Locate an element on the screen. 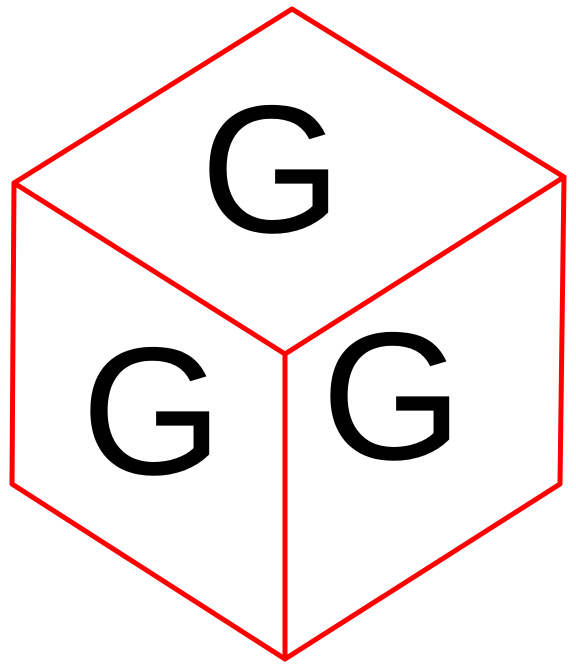 The image size is (576, 667). edge-top-left-to-front is located at coordinates (149, 268).